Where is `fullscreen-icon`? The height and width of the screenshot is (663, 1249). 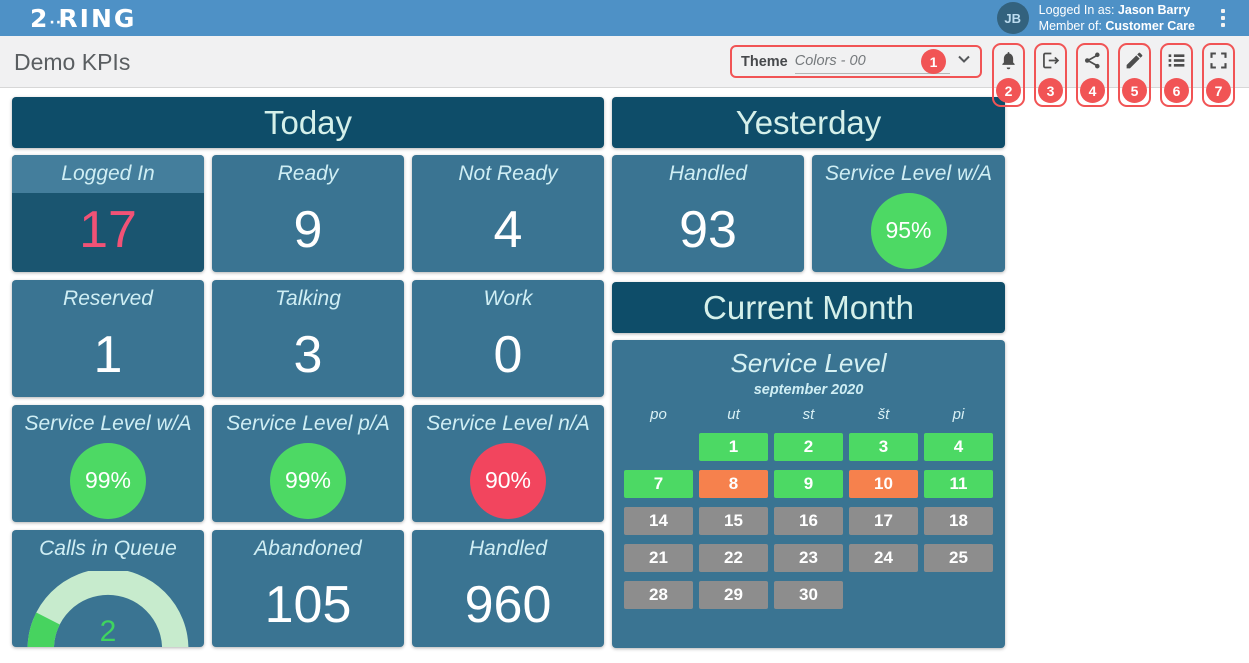 fullscreen-icon is located at coordinates (1218, 60).